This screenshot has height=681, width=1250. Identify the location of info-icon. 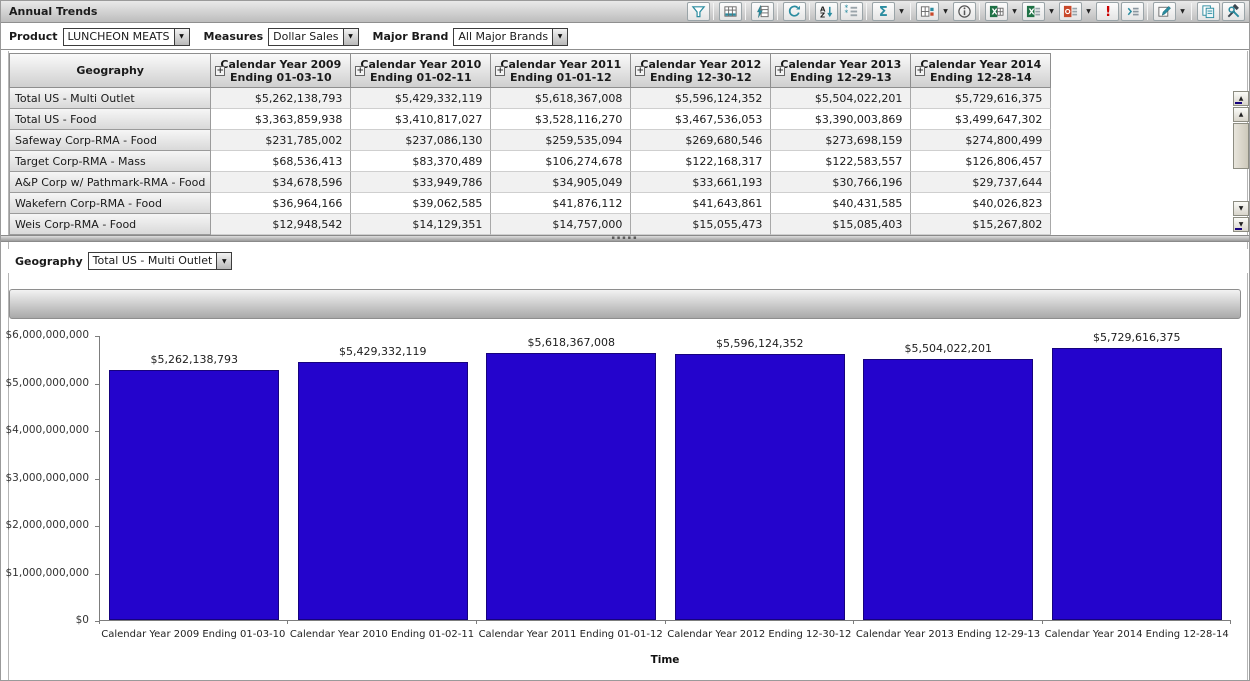
(964, 11).